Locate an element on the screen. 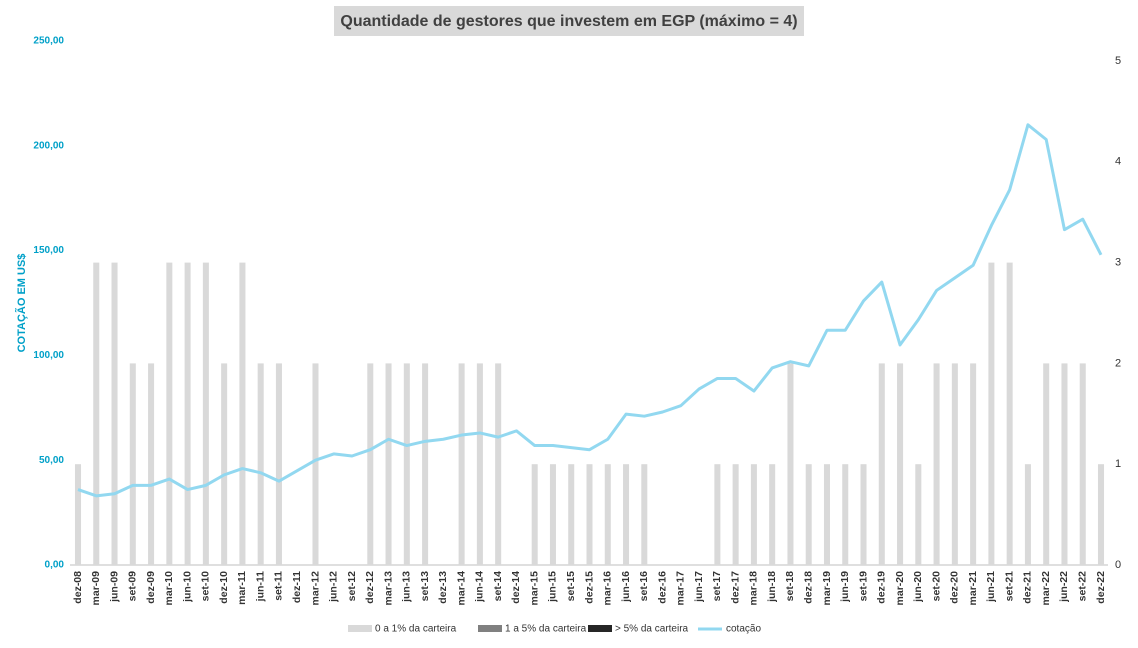 This screenshot has height=648, width=1138. x-tick-label: dez-19 is located at coordinates (882, 587).